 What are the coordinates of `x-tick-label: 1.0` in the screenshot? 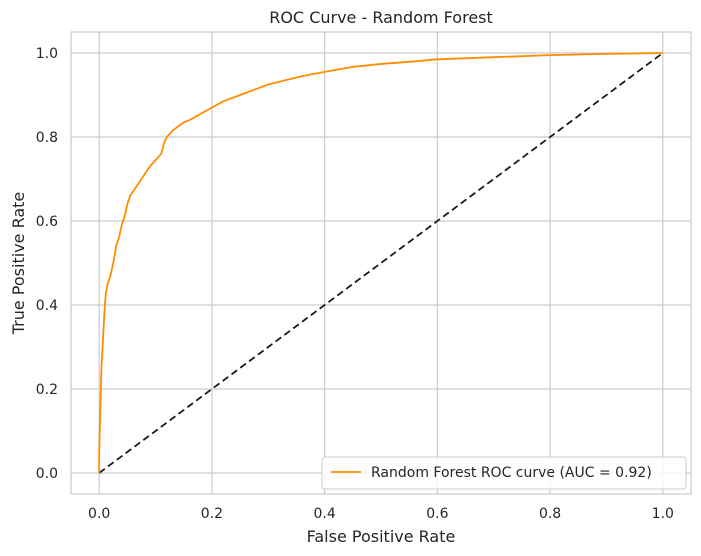 It's located at (663, 514).